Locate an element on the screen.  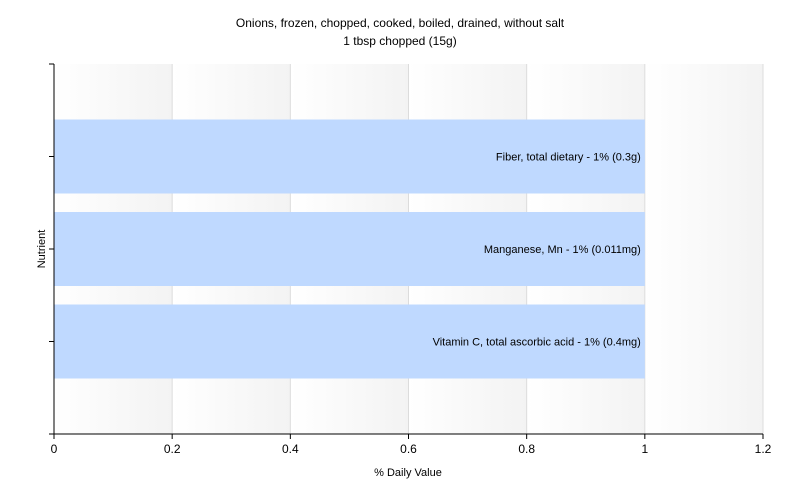
y-axis-ticks is located at coordinates (51, 249).